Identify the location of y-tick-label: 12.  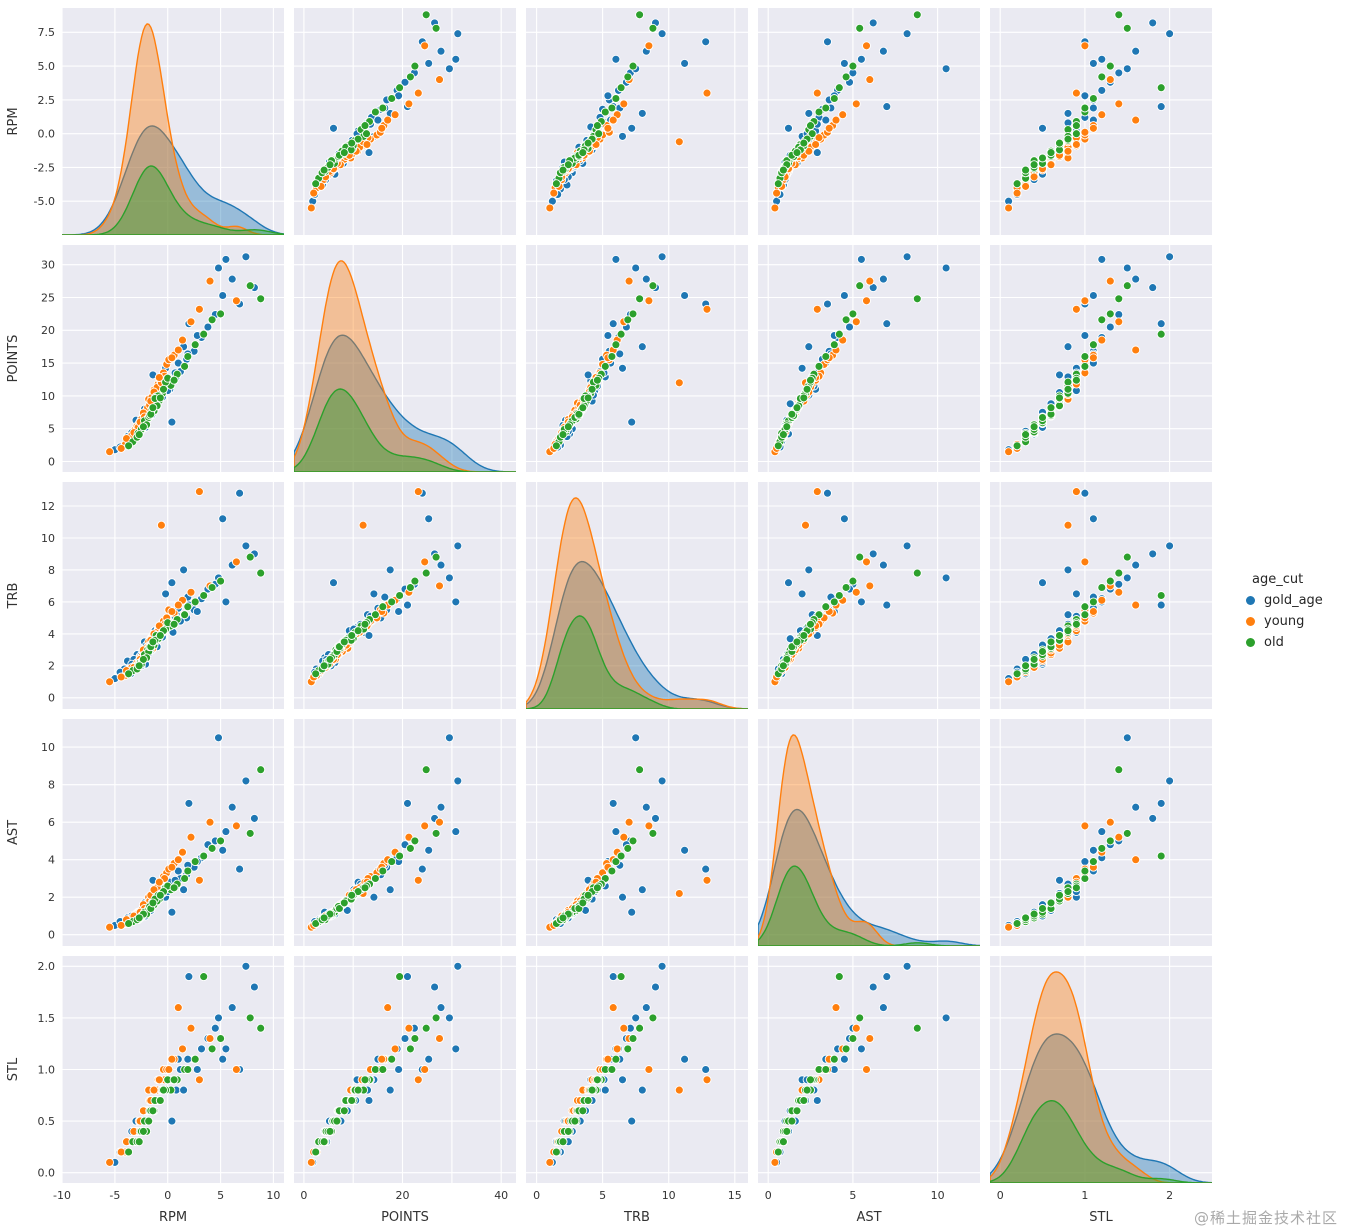
(48, 506).